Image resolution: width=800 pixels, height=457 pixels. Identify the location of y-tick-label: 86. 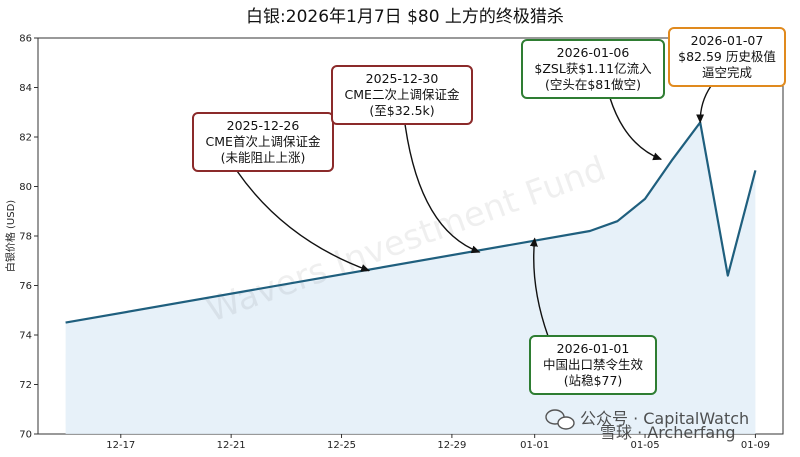
(25, 39).